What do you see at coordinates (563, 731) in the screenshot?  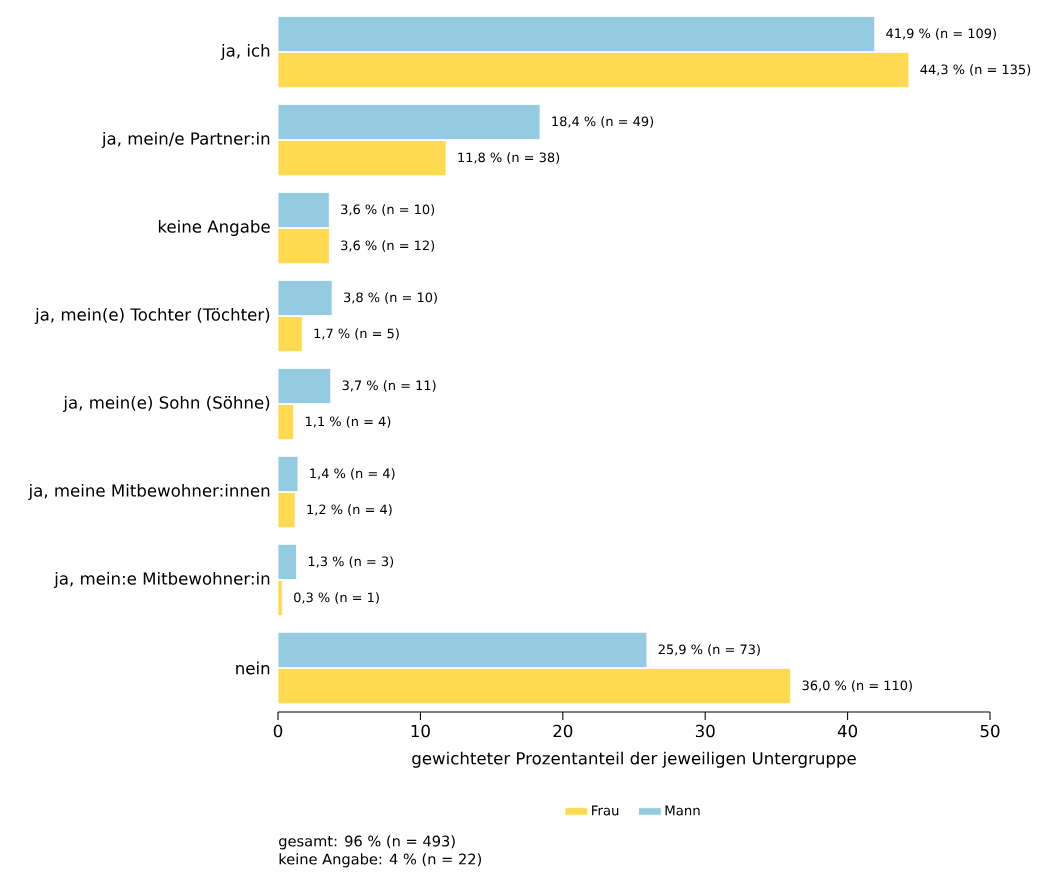 I see `x-tick-label: 20` at bounding box center [563, 731].